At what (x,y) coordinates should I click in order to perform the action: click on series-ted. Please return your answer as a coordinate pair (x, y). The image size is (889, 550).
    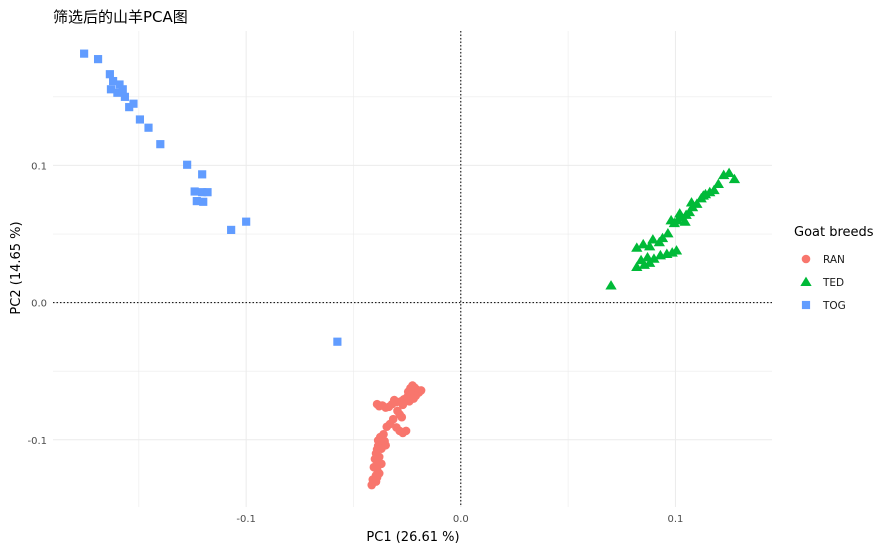
    Looking at the image, I should click on (673, 228).